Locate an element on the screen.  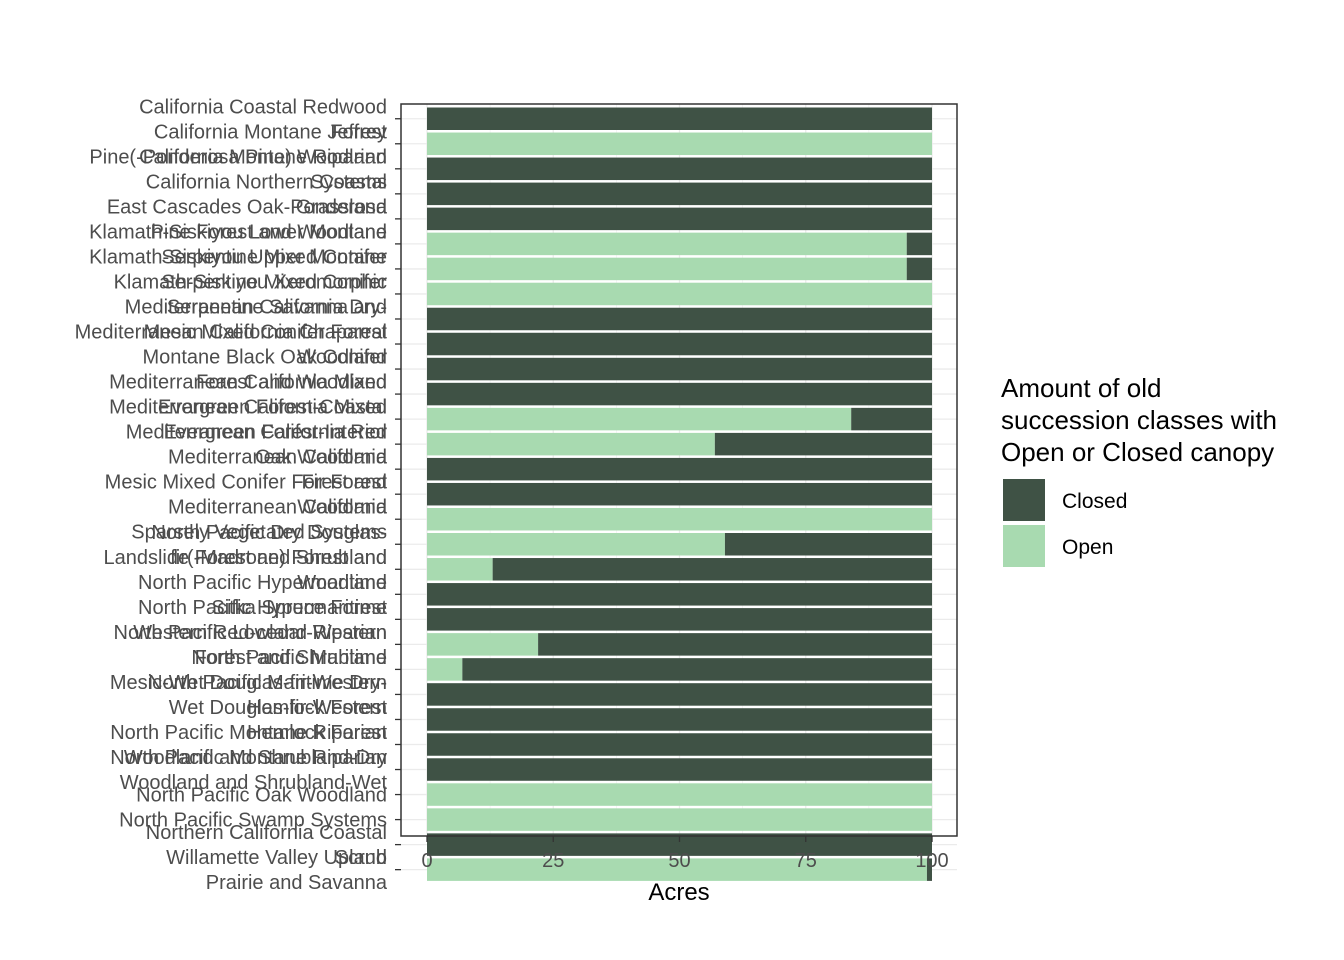
y-tick-label: Sparsely Vegetated Systems is located at coordinates (259, 533).